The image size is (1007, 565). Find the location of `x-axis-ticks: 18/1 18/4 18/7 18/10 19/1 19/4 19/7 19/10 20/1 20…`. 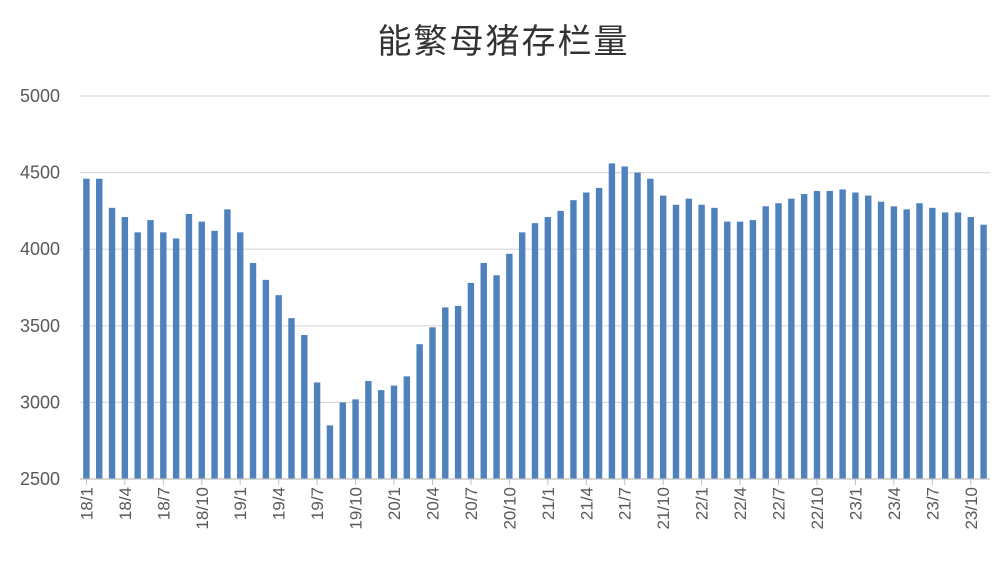

x-axis-ticks: 18/1 18/4 18/7 18/10 19/1 19/4 19/7 19/10 20/1 20… is located at coordinates (529, 504).